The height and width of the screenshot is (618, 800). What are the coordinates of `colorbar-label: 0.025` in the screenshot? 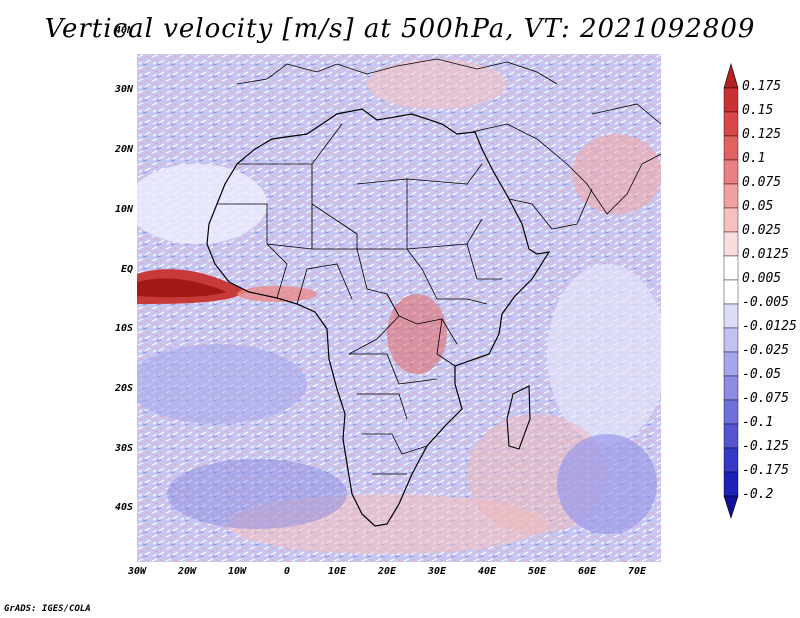 It's located at (762, 230).